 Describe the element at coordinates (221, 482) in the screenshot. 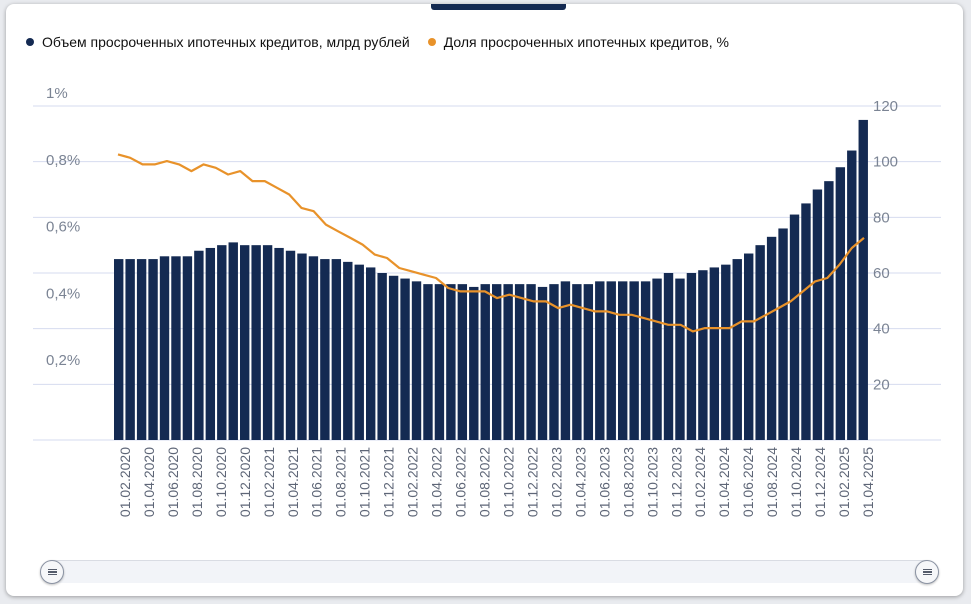

I see `x-tick-label: 01.10.2020` at that location.